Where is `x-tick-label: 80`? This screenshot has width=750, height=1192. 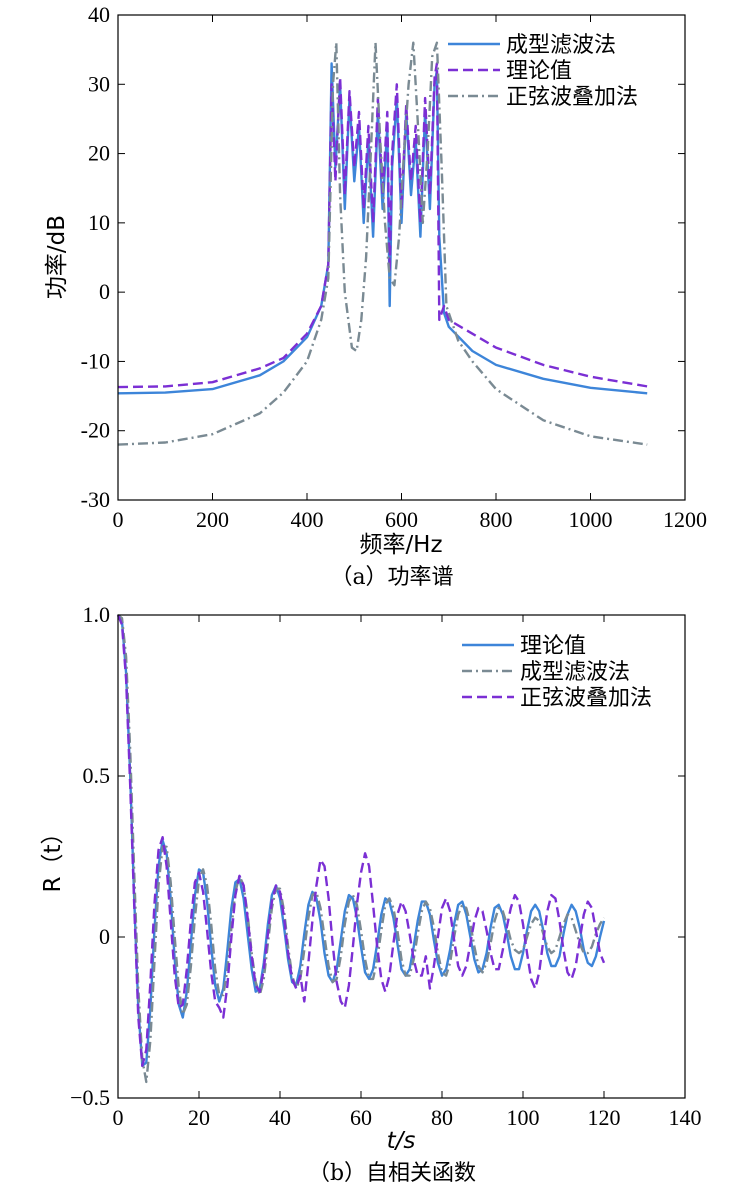
x-tick-label: 80 is located at coordinates (442, 1117).